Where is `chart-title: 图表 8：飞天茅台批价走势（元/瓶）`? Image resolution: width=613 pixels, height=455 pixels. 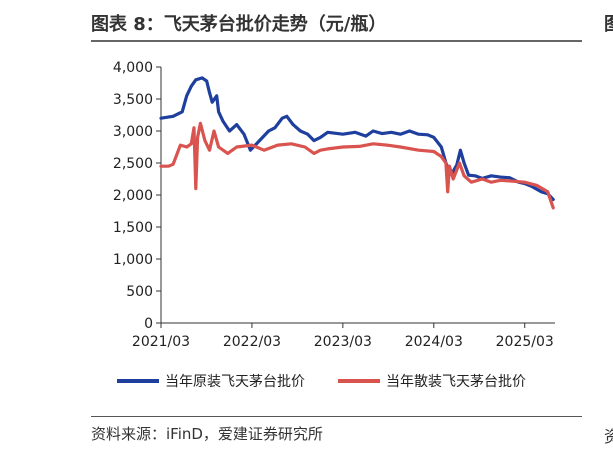 chart-title: 图表 8：飞天茅台批价走势（元/瓶） is located at coordinates (239, 24).